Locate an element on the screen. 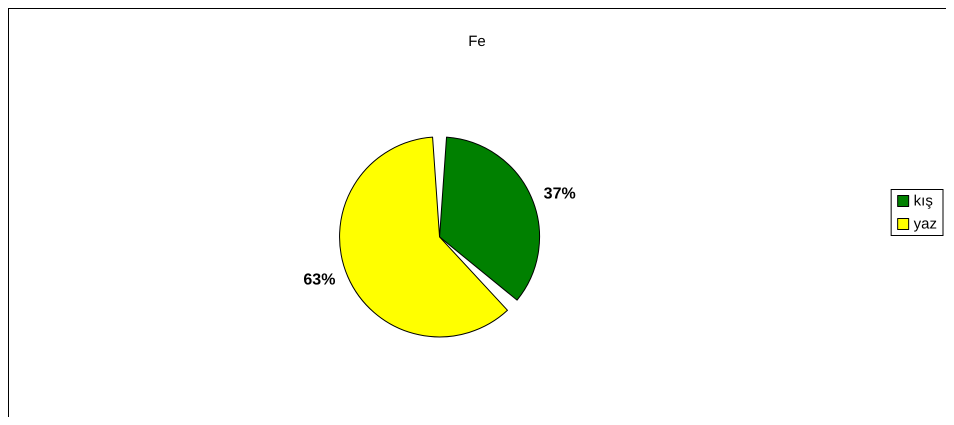  legend-label: yaz is located at coordinates (925, 224).